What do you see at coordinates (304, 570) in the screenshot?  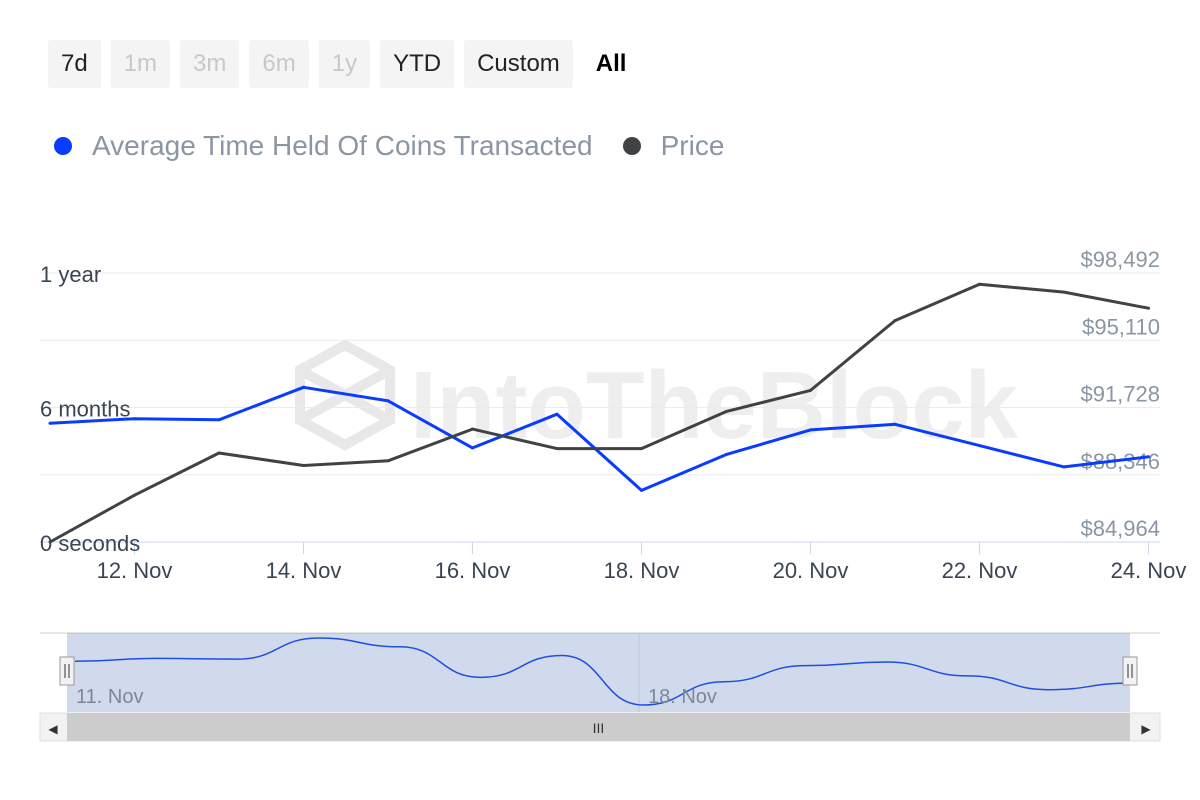 I see `x-tick-label: 14. Nov` at bounding box center [304, 570].